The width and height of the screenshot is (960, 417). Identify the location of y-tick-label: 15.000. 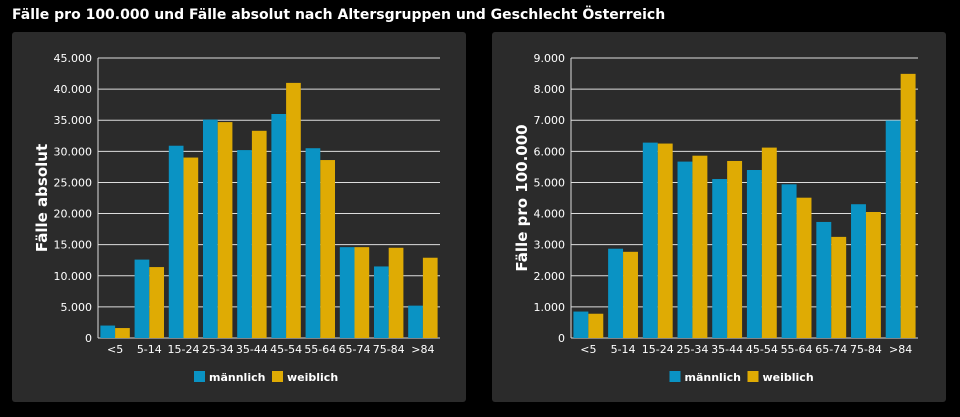
(73, 245).